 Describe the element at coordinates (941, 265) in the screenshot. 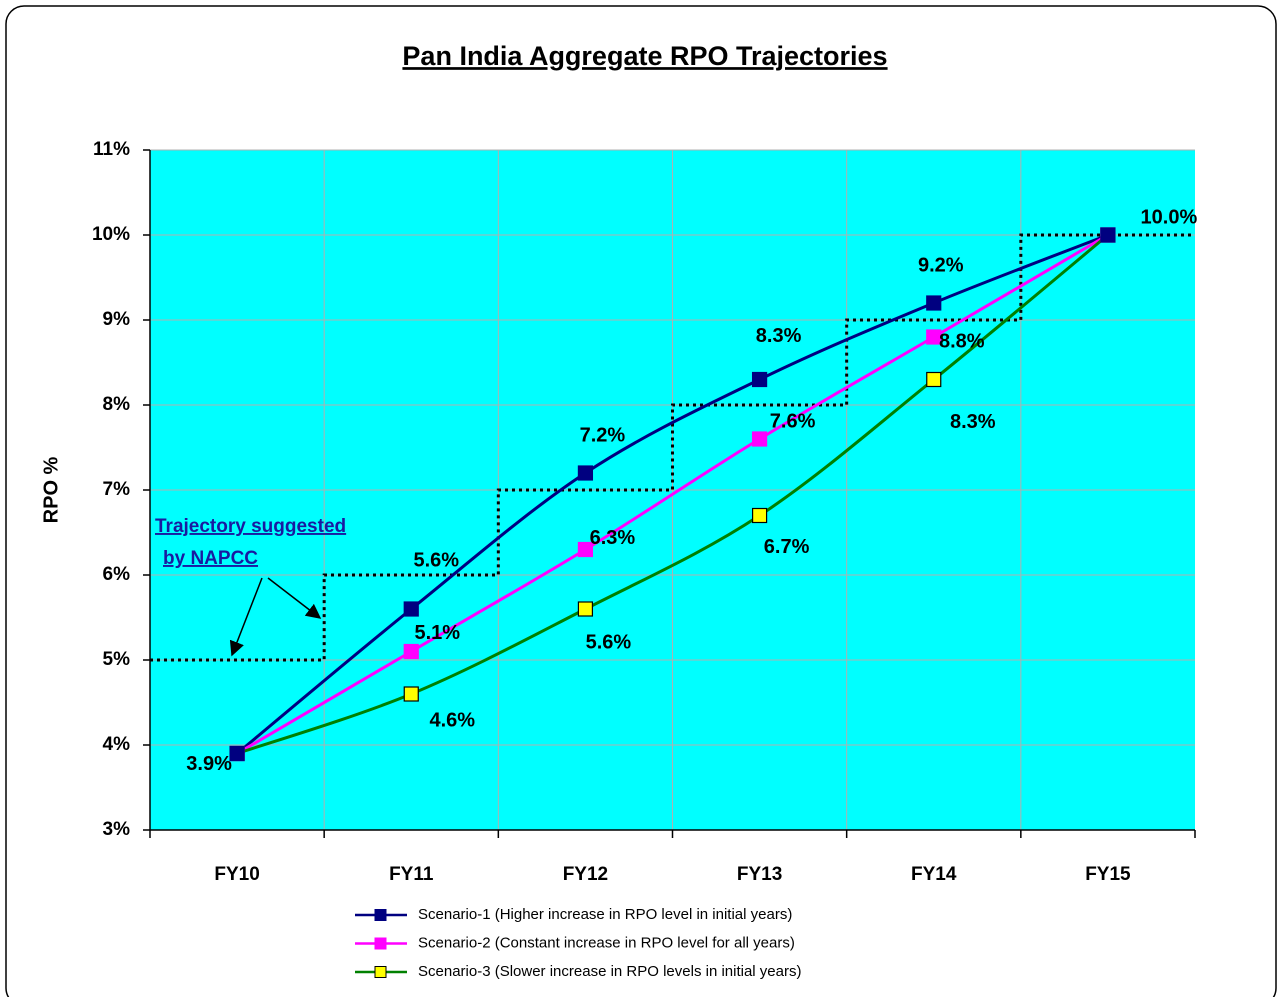

I see `value-label: 9.2%` at that location.